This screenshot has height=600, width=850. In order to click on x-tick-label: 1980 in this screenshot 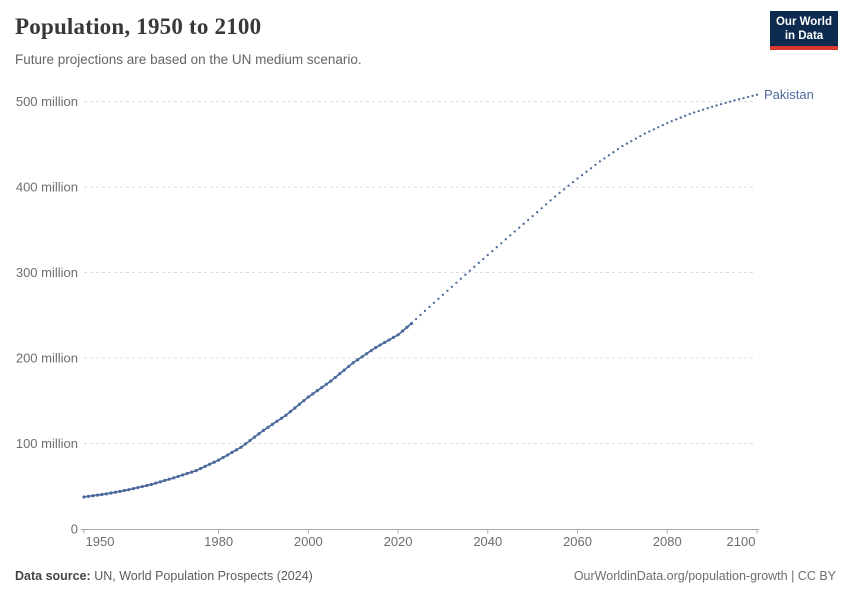, I will do `click(218, 541)`.